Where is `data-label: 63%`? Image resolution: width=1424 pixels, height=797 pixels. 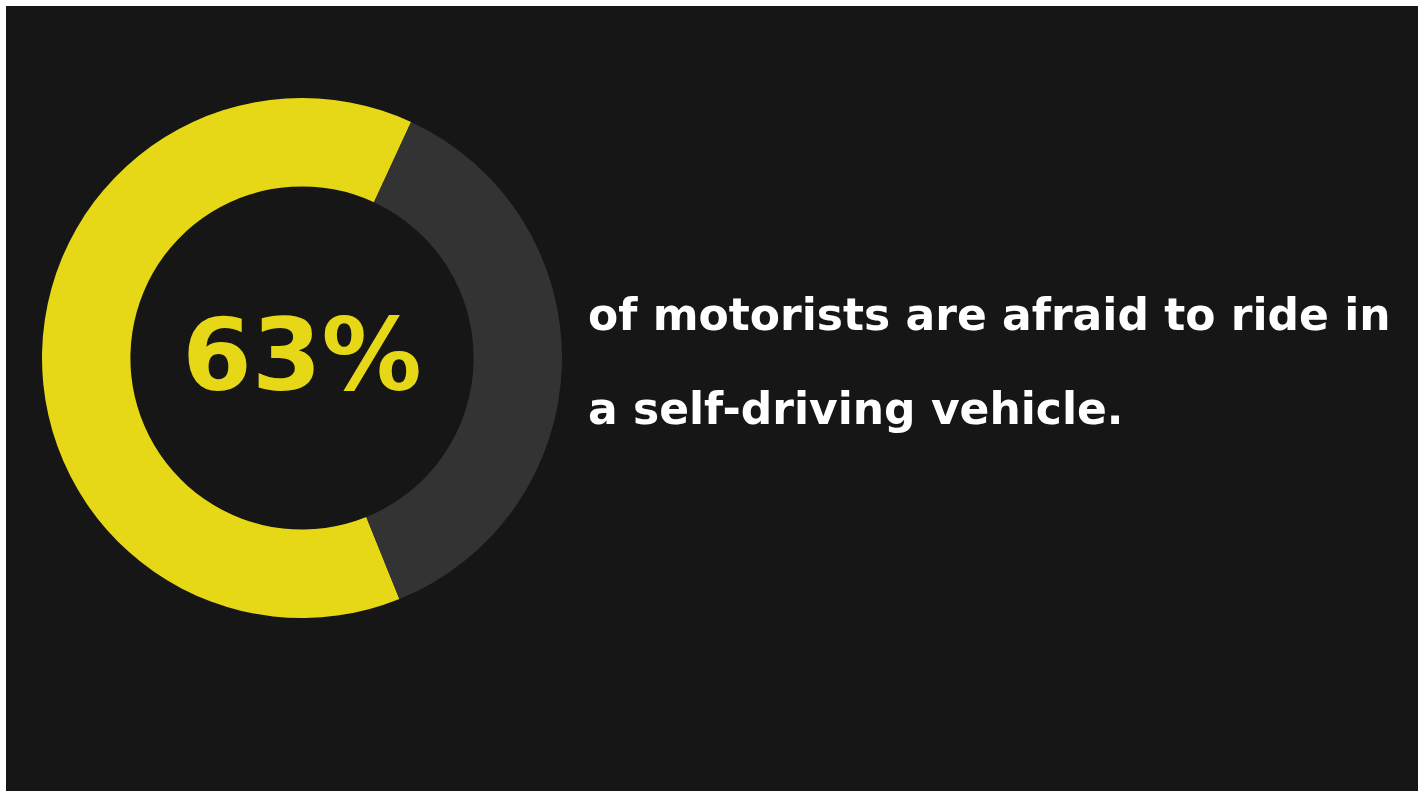
data-label: 63% is located at coordinates (302, 355).